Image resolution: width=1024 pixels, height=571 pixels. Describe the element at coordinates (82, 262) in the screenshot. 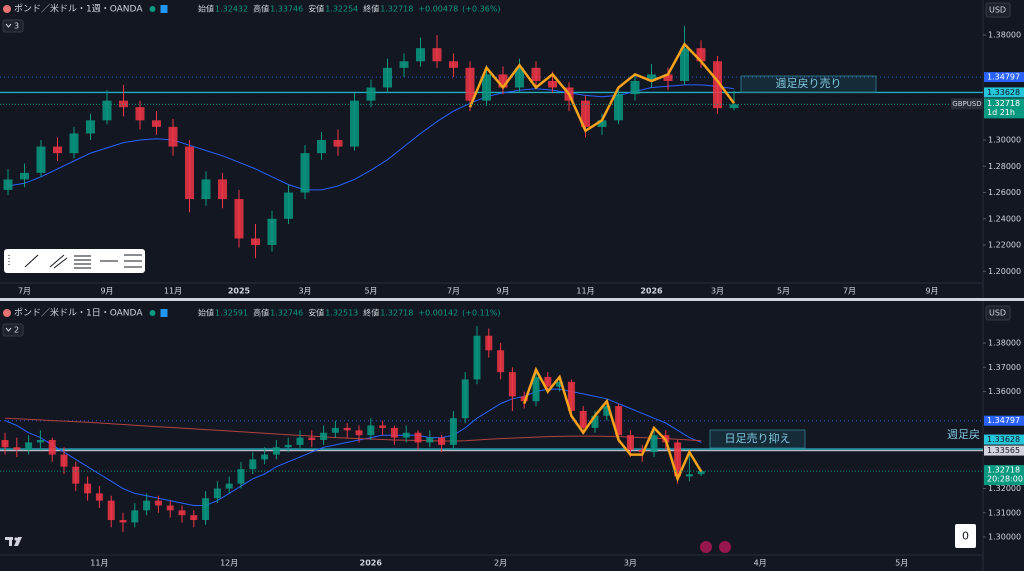

I see `tool-fib` at that location.